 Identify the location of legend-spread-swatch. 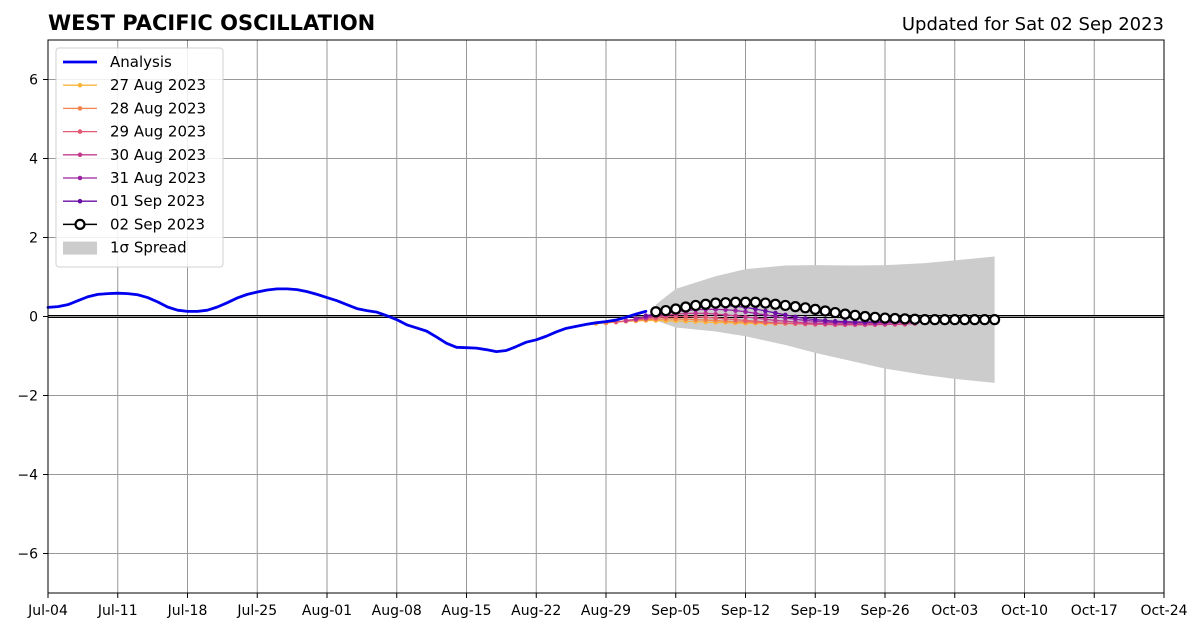
(80, 248).